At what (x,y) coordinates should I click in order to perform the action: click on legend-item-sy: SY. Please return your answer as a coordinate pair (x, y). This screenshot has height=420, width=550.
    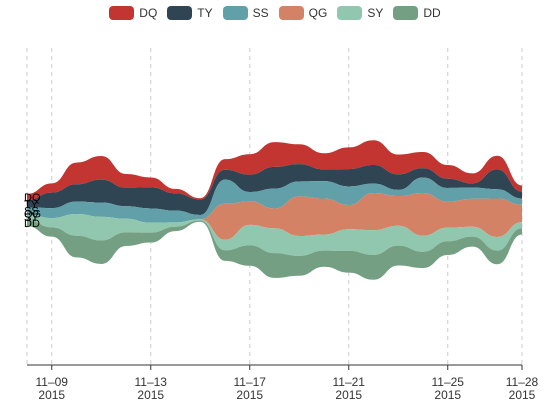
    Looking at the image, I should click on (360, 13).